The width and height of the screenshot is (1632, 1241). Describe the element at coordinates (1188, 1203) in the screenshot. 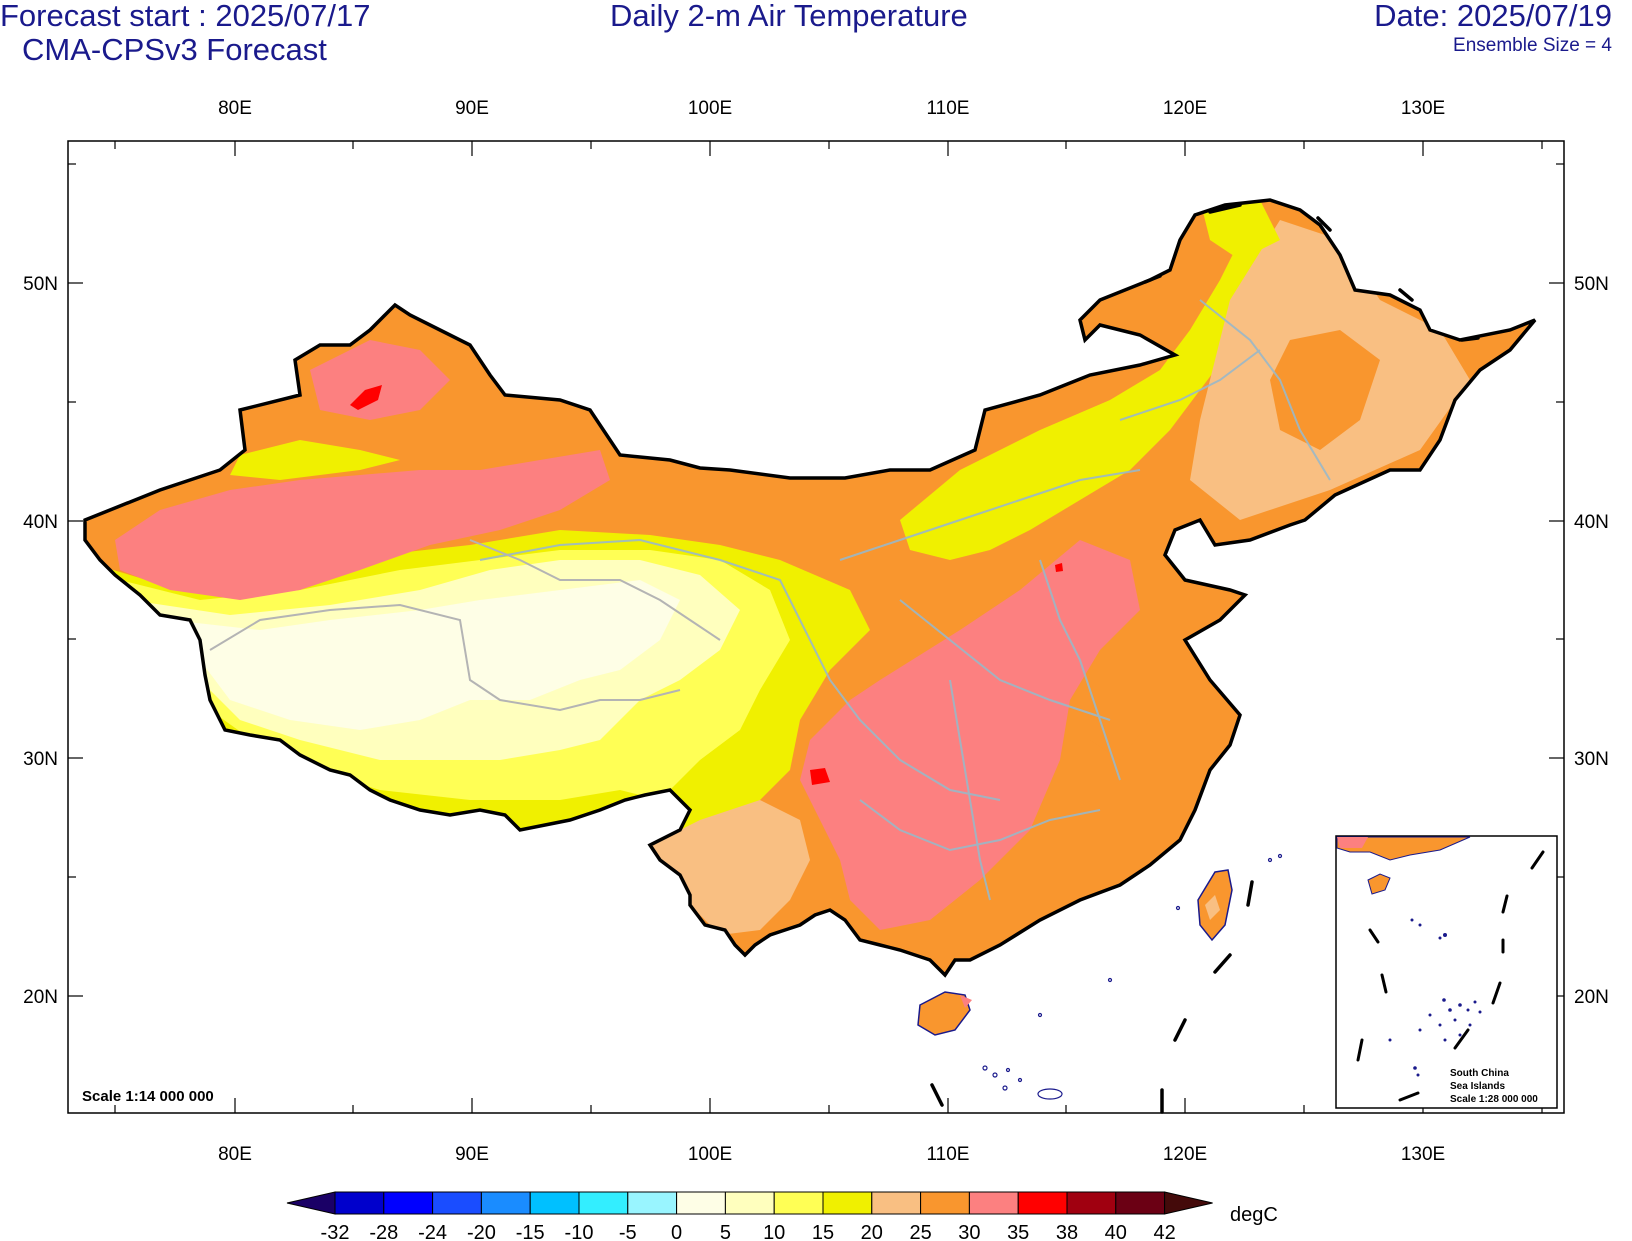

I see `colorbar-high-triangle` at that location.